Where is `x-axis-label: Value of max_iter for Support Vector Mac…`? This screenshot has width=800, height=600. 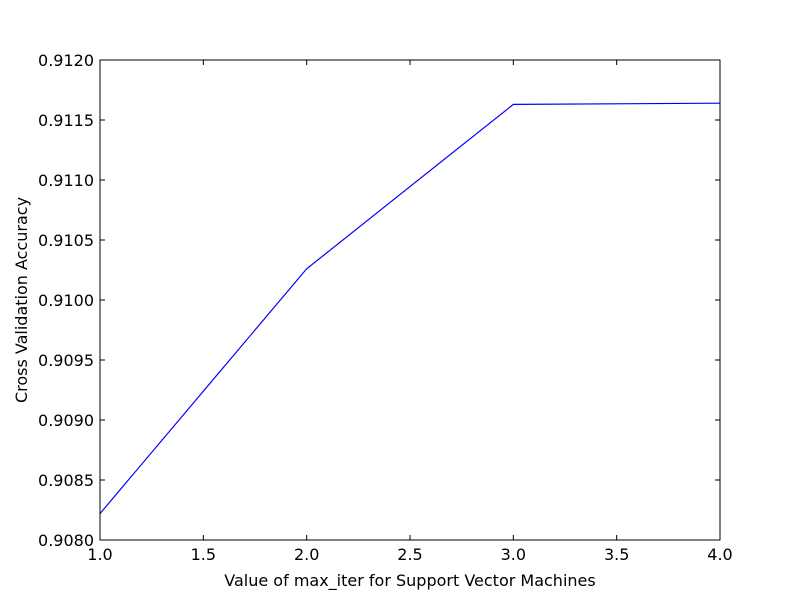 x-axis-label: Value of max_iter for Support Vector Mac… is located at coordinates (409, 581).